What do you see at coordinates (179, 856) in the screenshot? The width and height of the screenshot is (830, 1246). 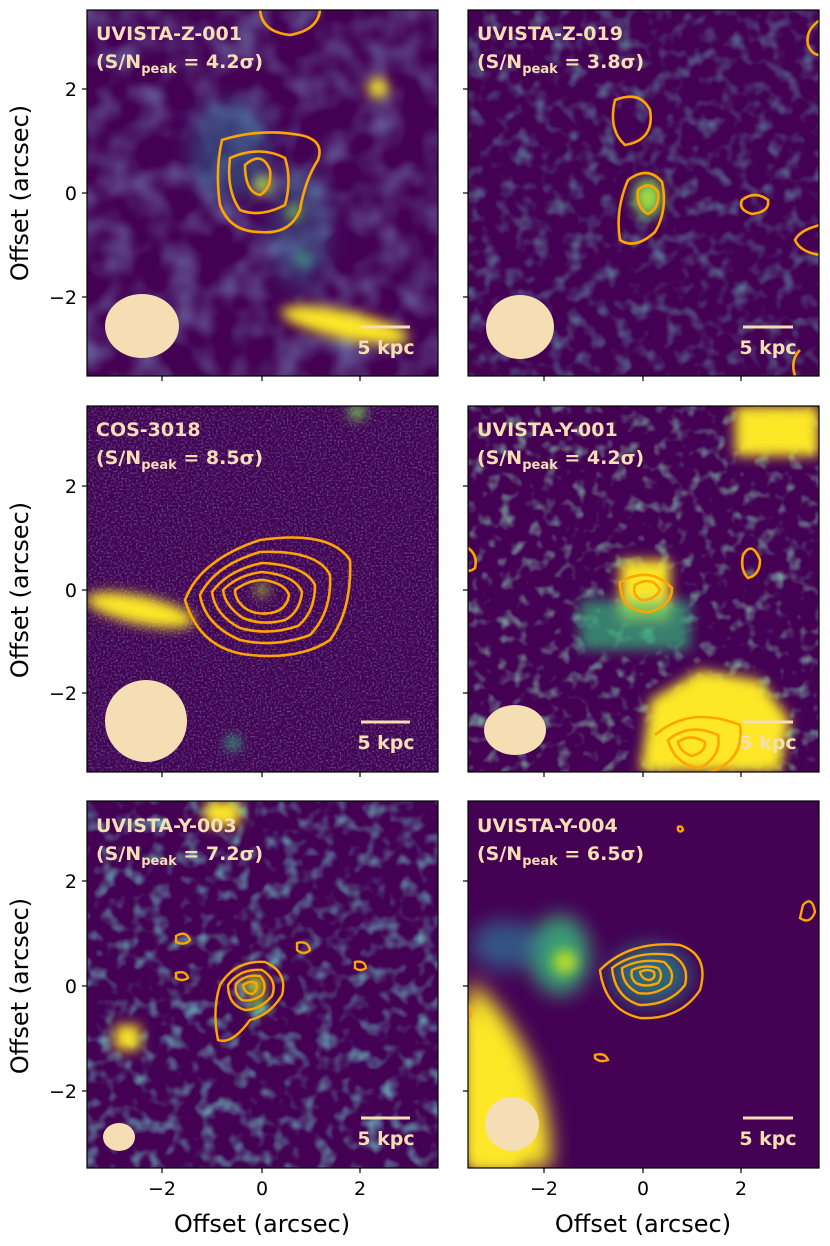 I see `panel-snr: (S/Npeak = 7.2σ)` at bounding box center [179, 856].